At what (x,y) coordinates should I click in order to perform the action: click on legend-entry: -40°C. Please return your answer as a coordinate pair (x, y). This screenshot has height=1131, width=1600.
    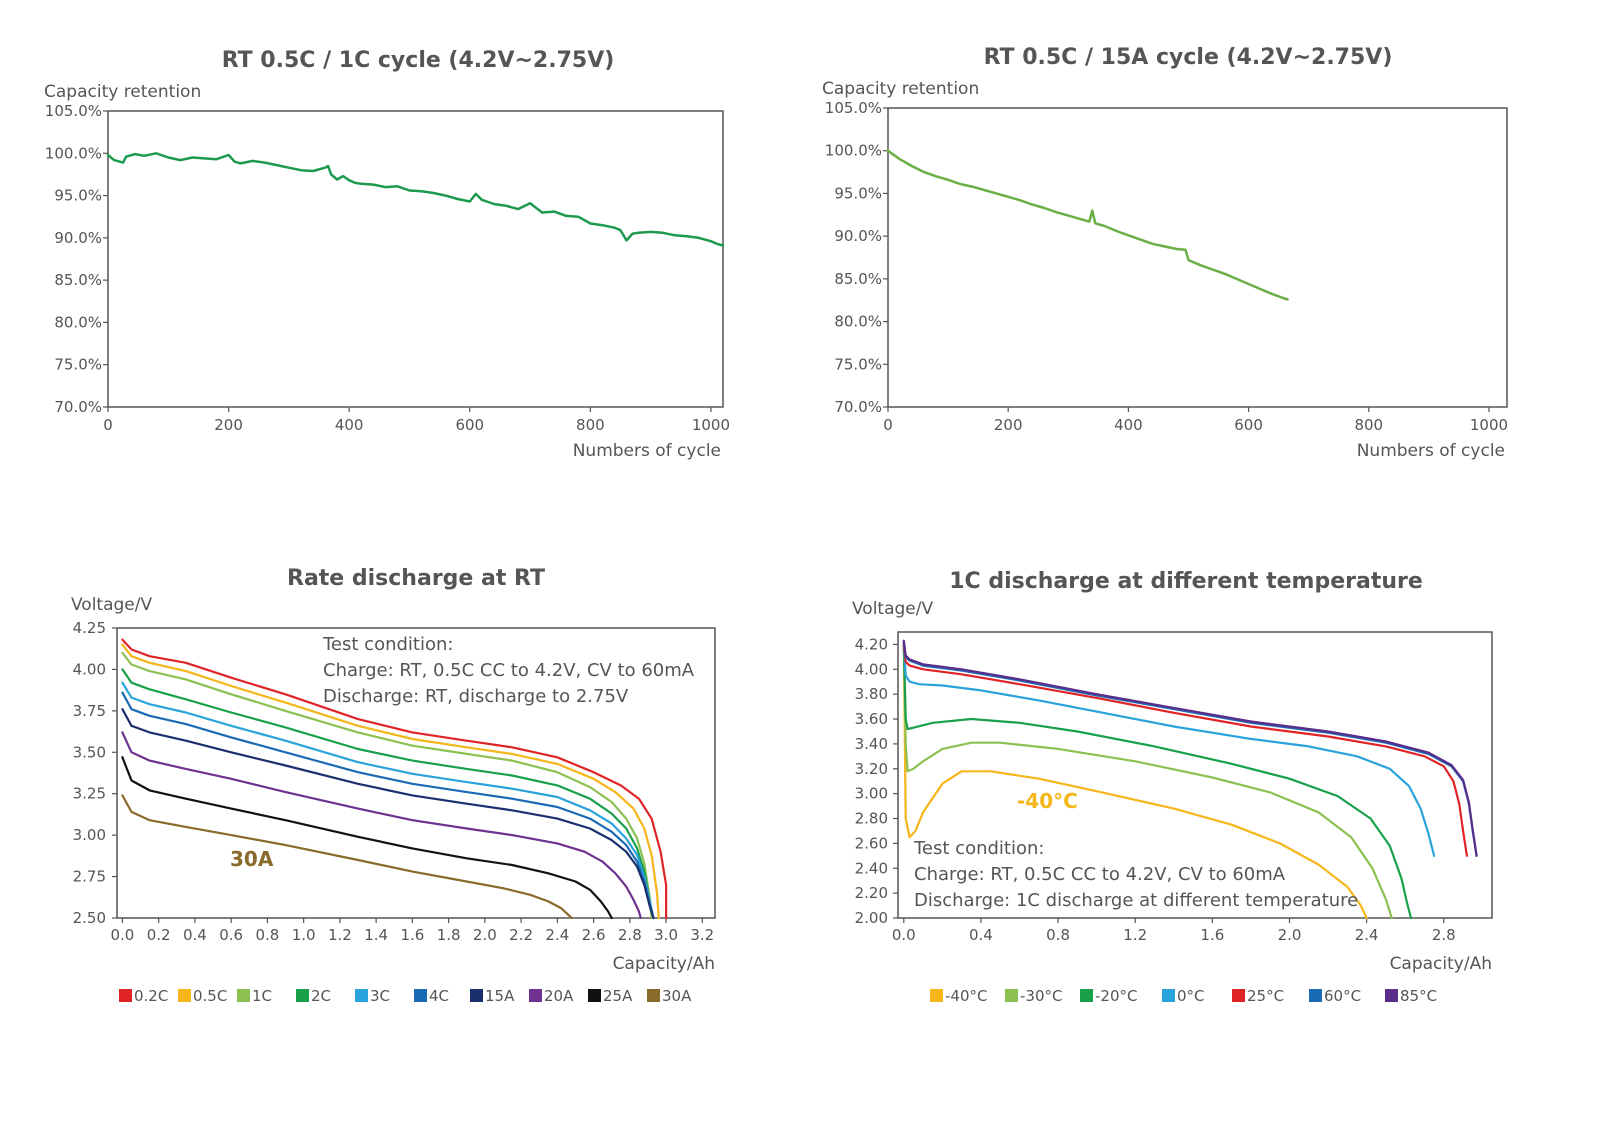
    Looking at the image, I should click on (966, 996).